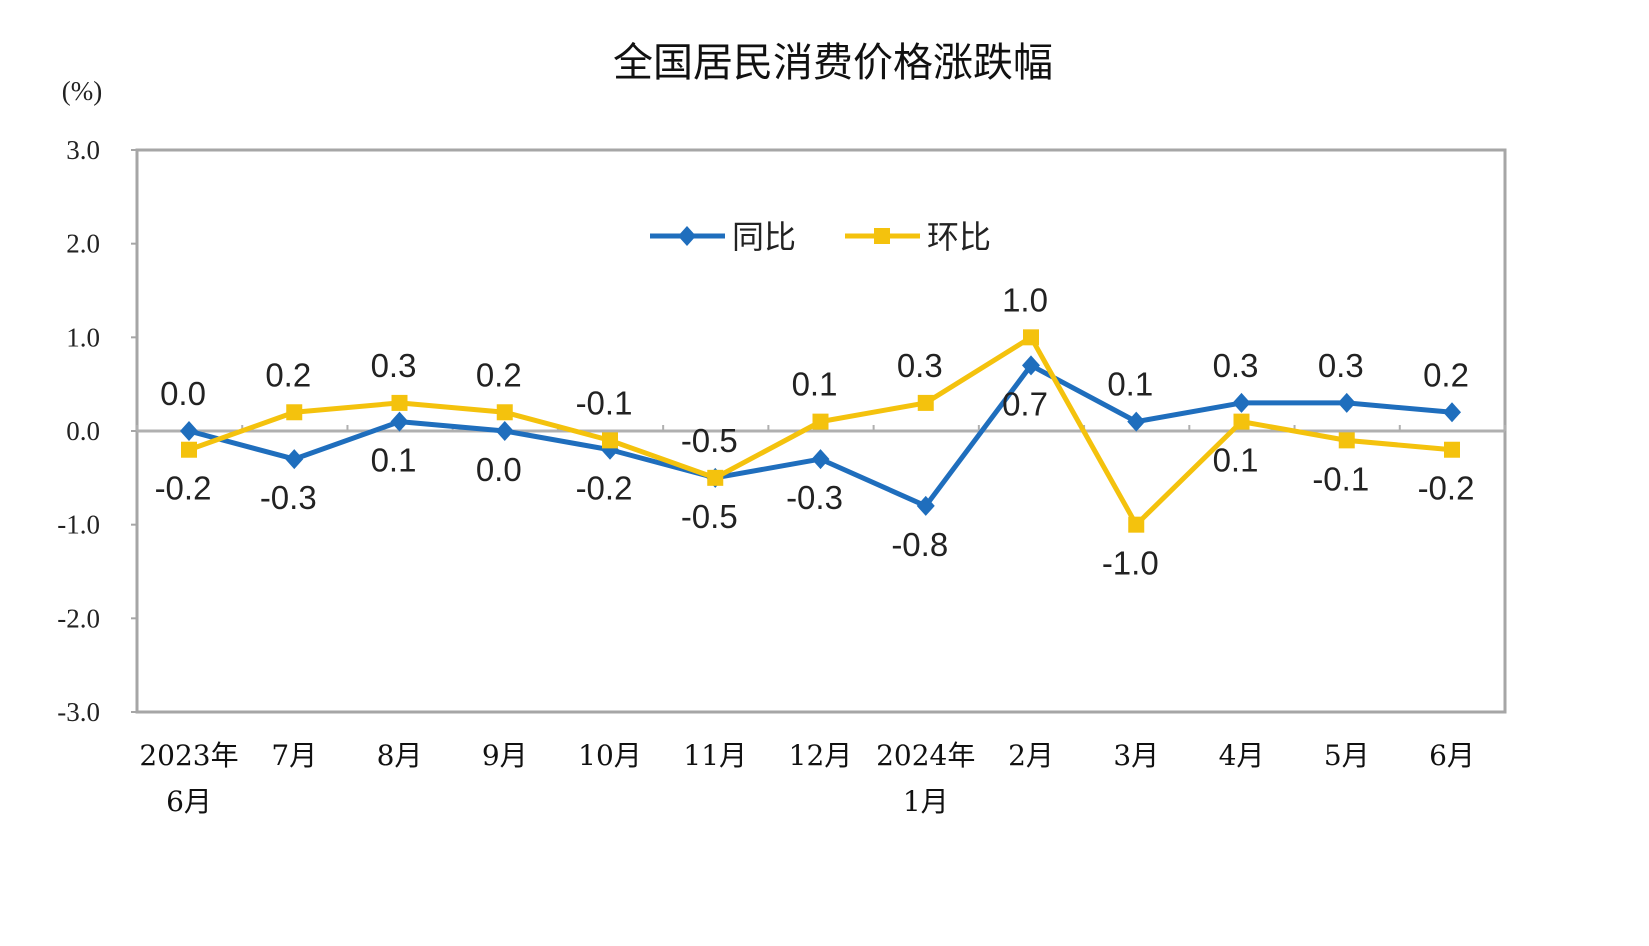 The image size is (1649, 946). Describe the element at coordinates (82, 91) in the screenshot. I see `y-axis-unit: (%)` at that location.